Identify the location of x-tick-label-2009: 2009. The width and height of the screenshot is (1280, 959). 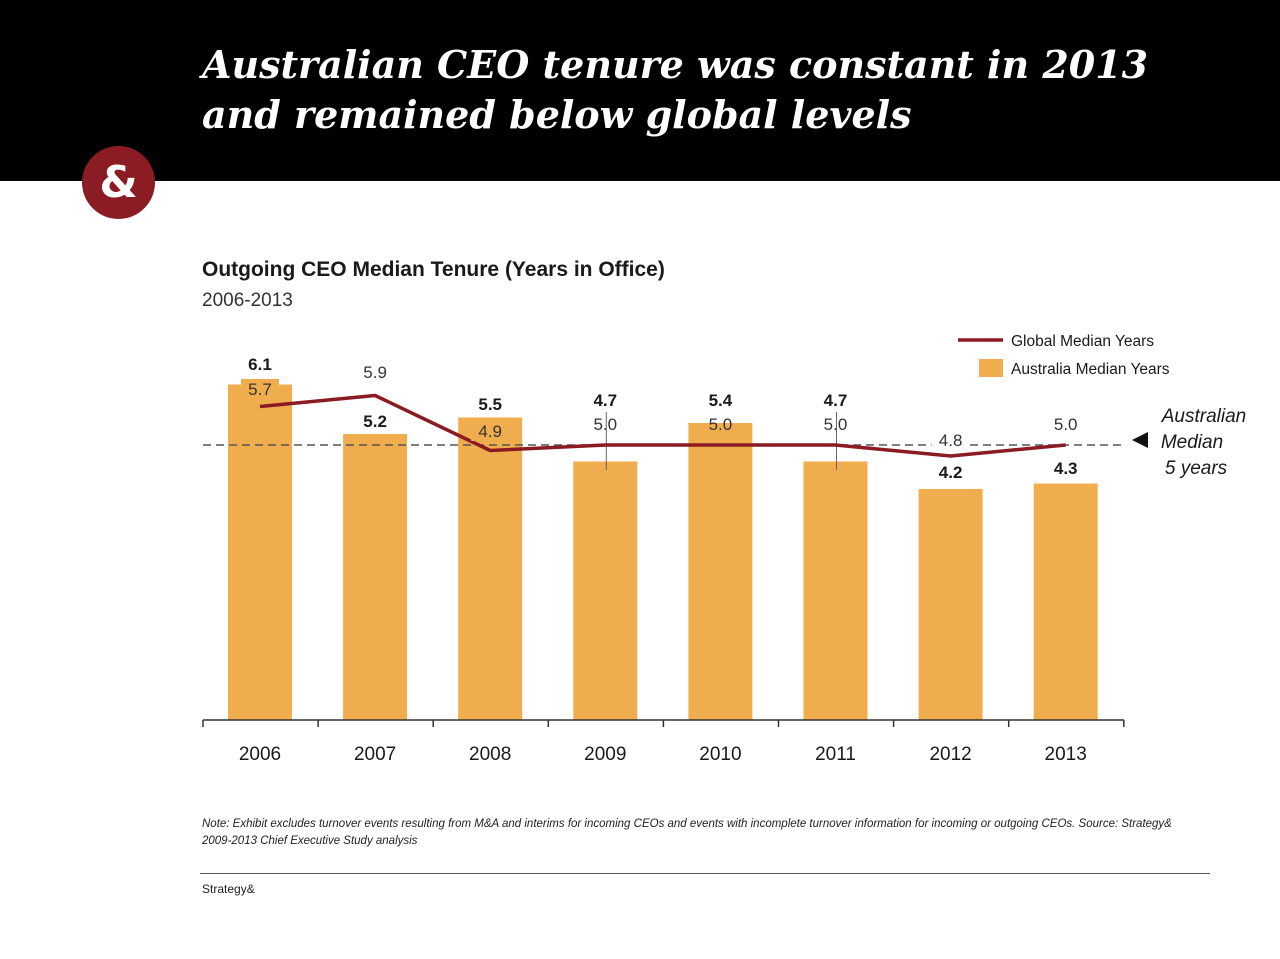
(605, 754).